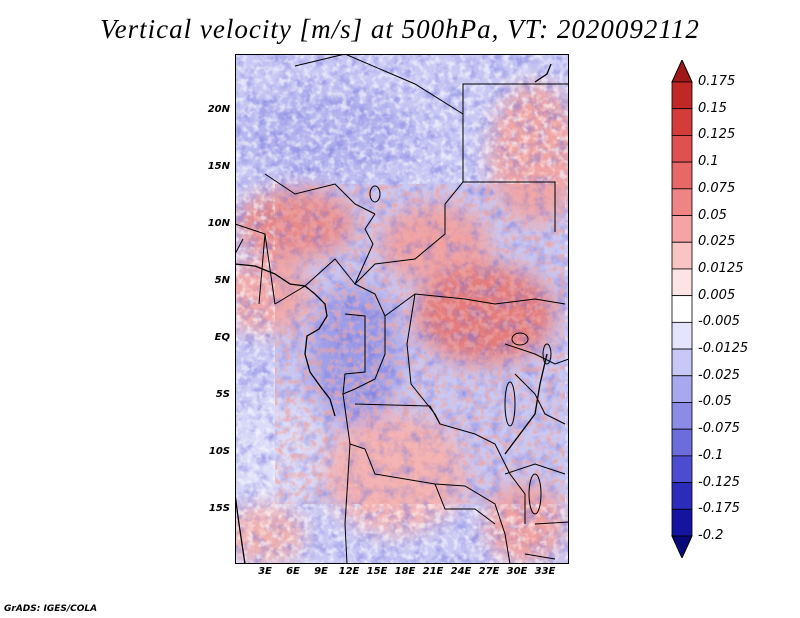 This screenshot has width=800, height=618. Describe the element at coordinates (433, 571) in the screenshot. I see `lon-label: 21E` at that location.